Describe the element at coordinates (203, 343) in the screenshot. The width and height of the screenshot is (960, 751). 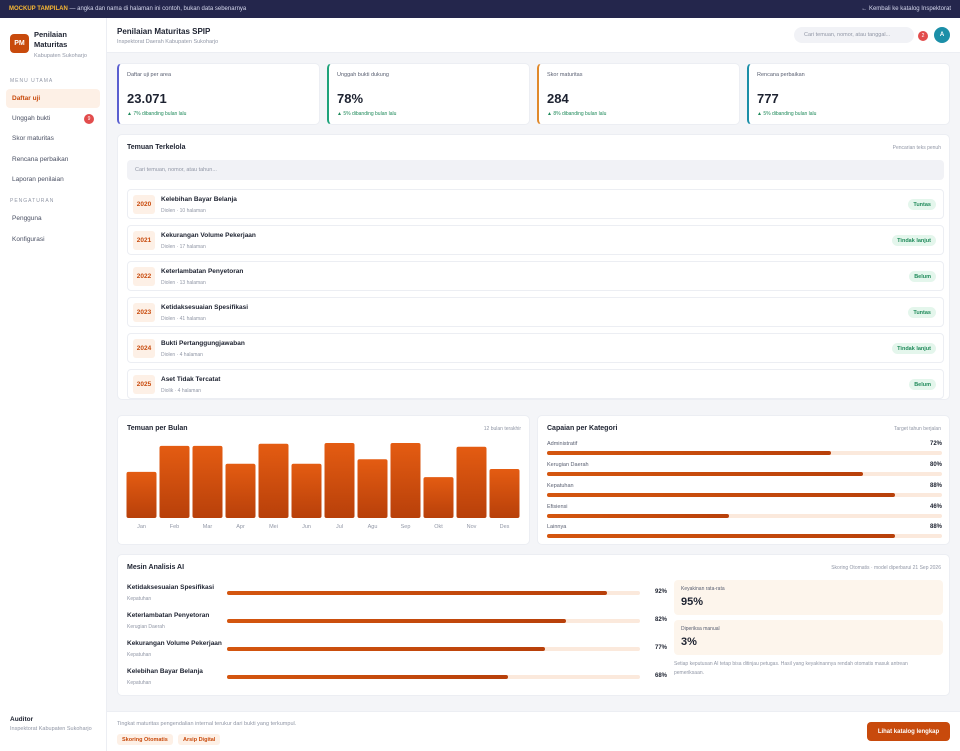
I see `finding-title: Bukti Pertanggungjawaban` at that location.